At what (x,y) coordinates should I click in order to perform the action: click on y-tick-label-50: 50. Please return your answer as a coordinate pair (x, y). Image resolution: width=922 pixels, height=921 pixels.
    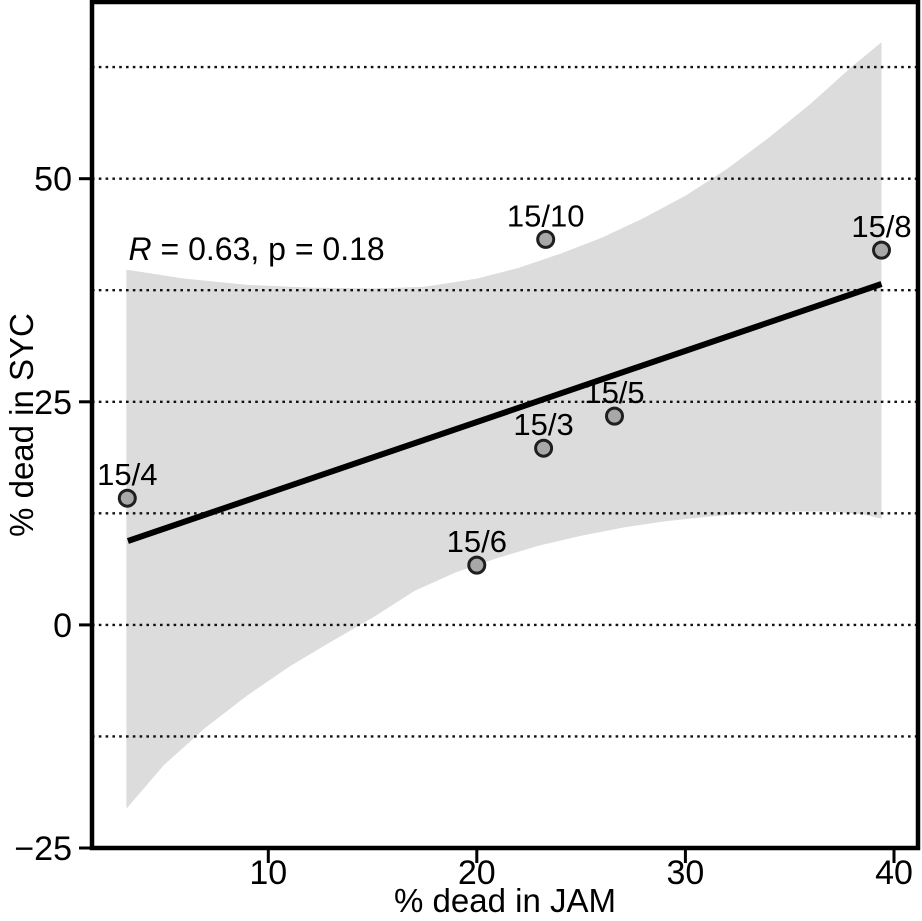
    Looking at the image, I should click on (53, 180).